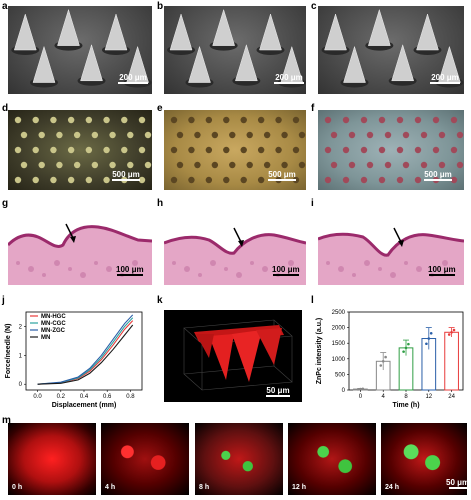 This screenshot has width=471, height=500. What do you see at coordinates (84, 405) in the screenshot?
I see `x-axis-label-j: Displacement (mm)` at bounding box center [84, 405].